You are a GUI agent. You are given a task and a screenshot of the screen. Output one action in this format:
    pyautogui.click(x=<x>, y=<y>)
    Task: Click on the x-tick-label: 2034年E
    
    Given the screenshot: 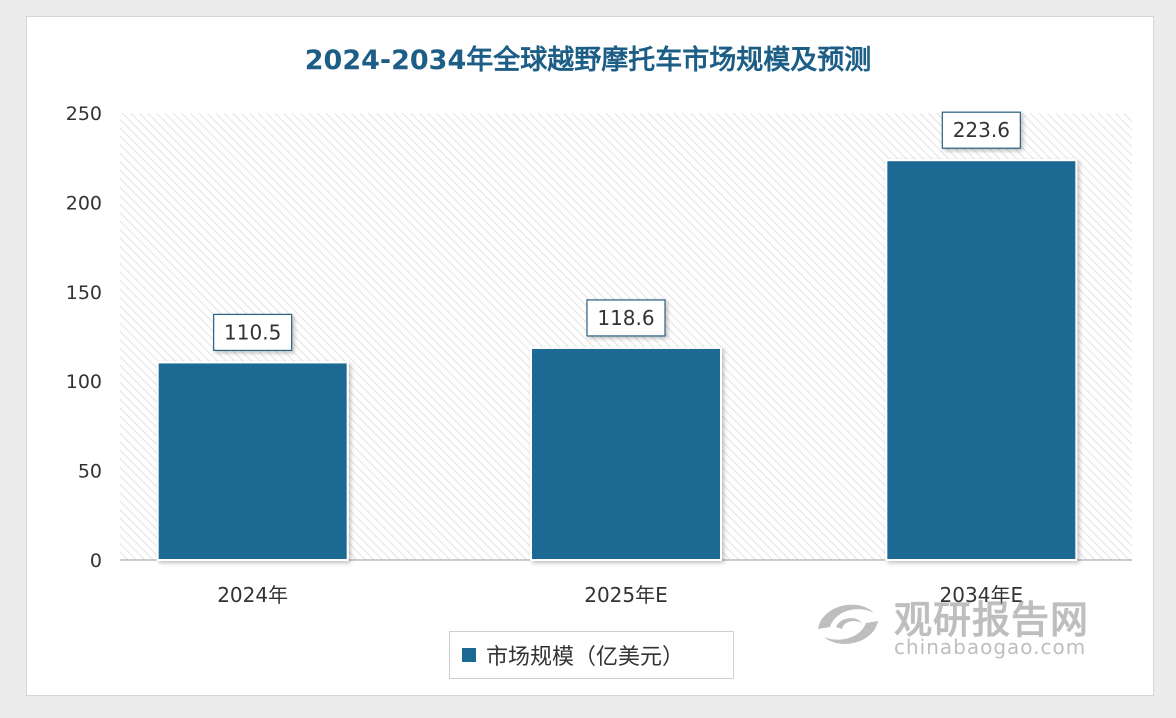 What is the action you would take?
    pyautogui.click(x=982, y=595)
    